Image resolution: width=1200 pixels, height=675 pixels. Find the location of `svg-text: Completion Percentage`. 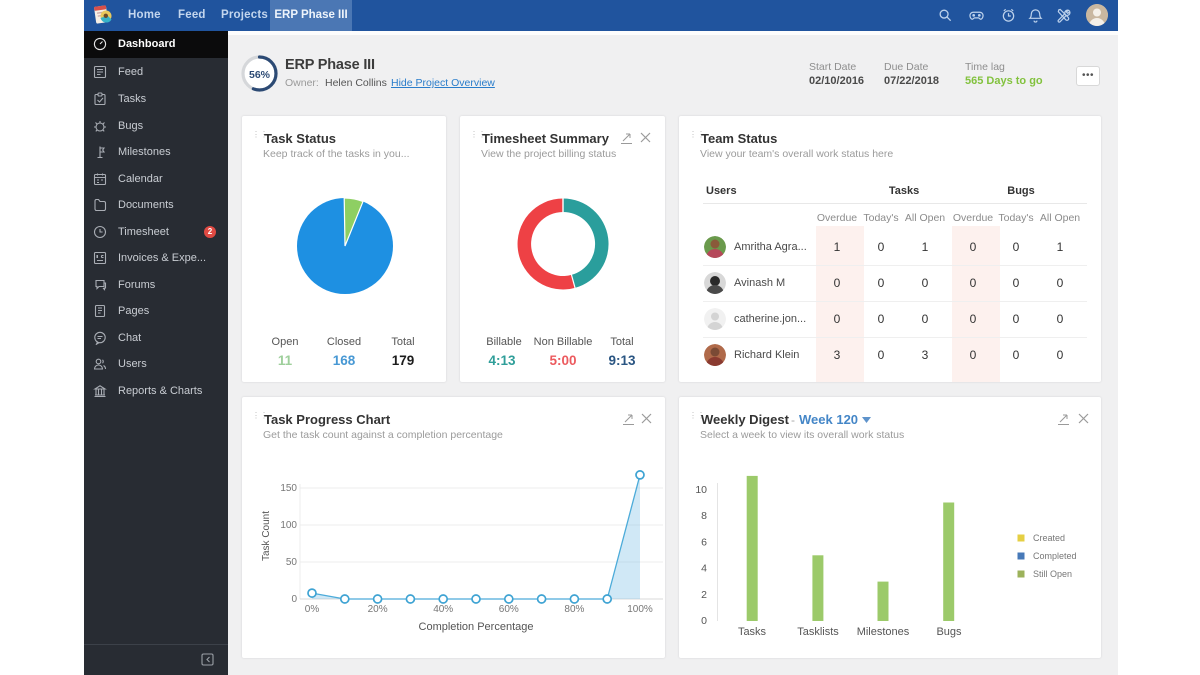

svg-text: Completion Percentage is located at coordinates (476, 627).